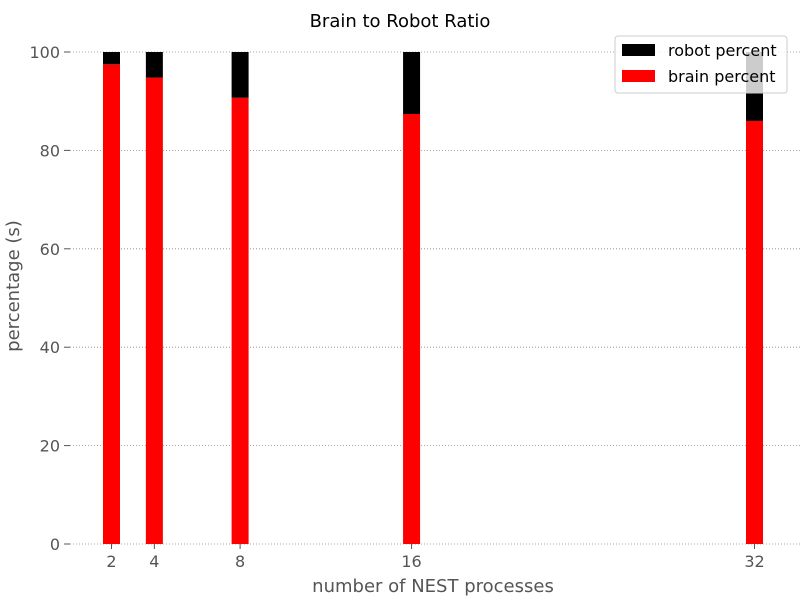  I want to click on legend: robot percent brain percent, so click(701, 64).